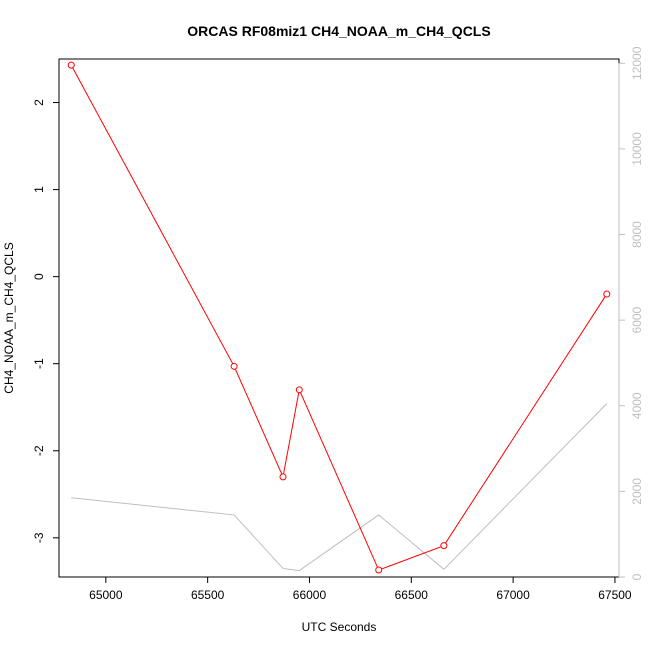  I want to click on y-tick-label-1: -2, so click(39, 450).